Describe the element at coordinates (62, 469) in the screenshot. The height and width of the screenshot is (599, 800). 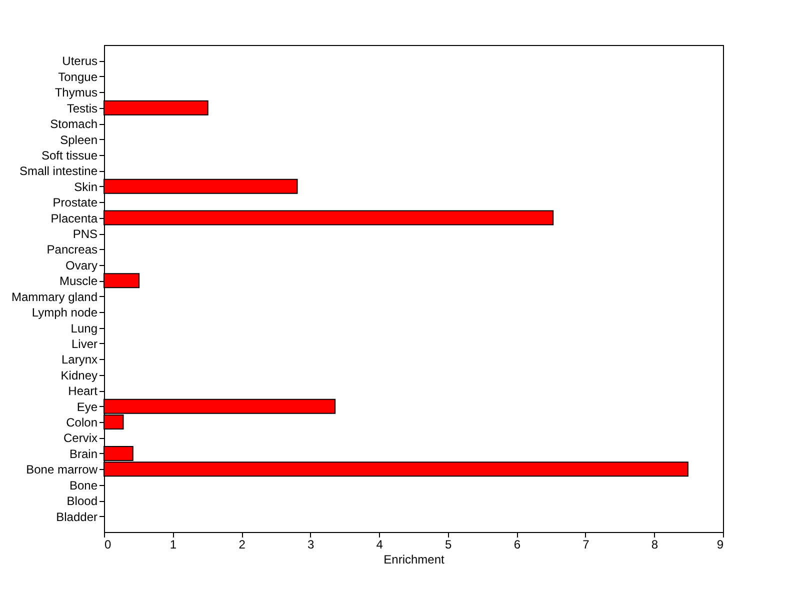
I see `y-tick-label: Bone marrow` at that location.